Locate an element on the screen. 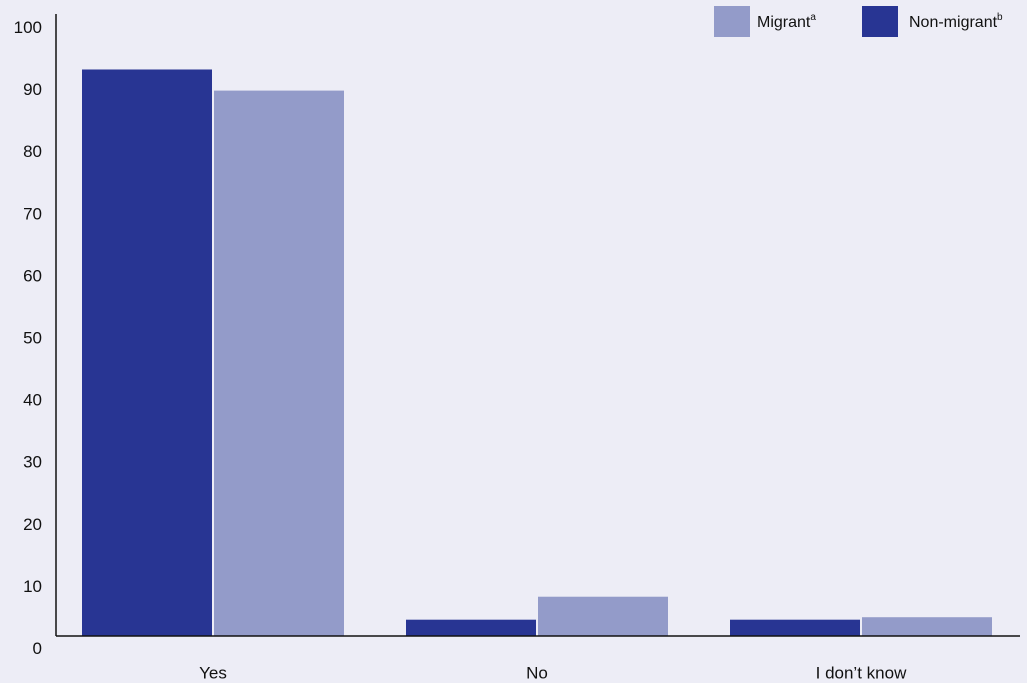 This screenshot has height=683, width=1027. y-tick-label: 100 is located at coordinates (28, 27).